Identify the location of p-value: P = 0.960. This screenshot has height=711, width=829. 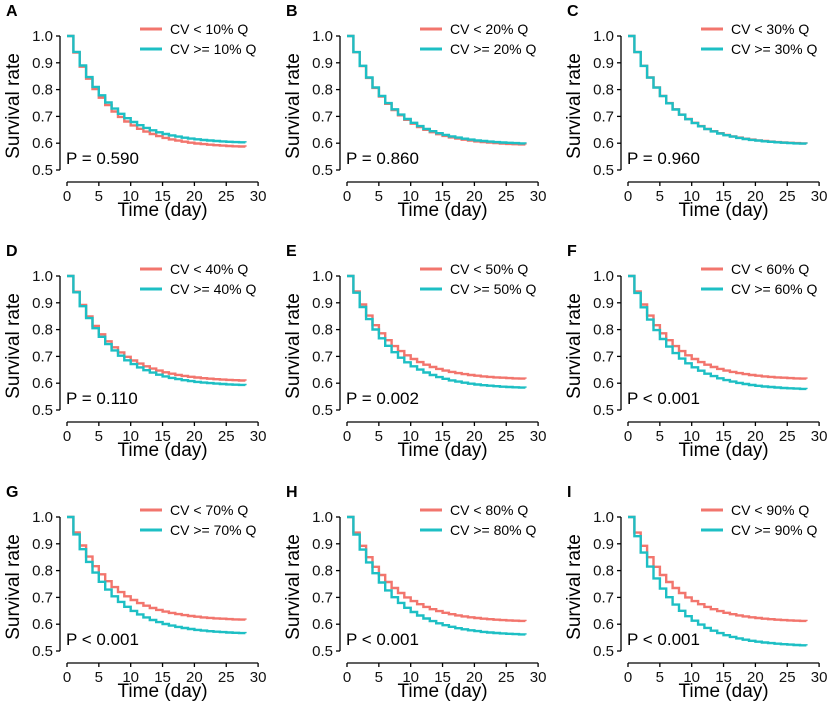
(663, 158).